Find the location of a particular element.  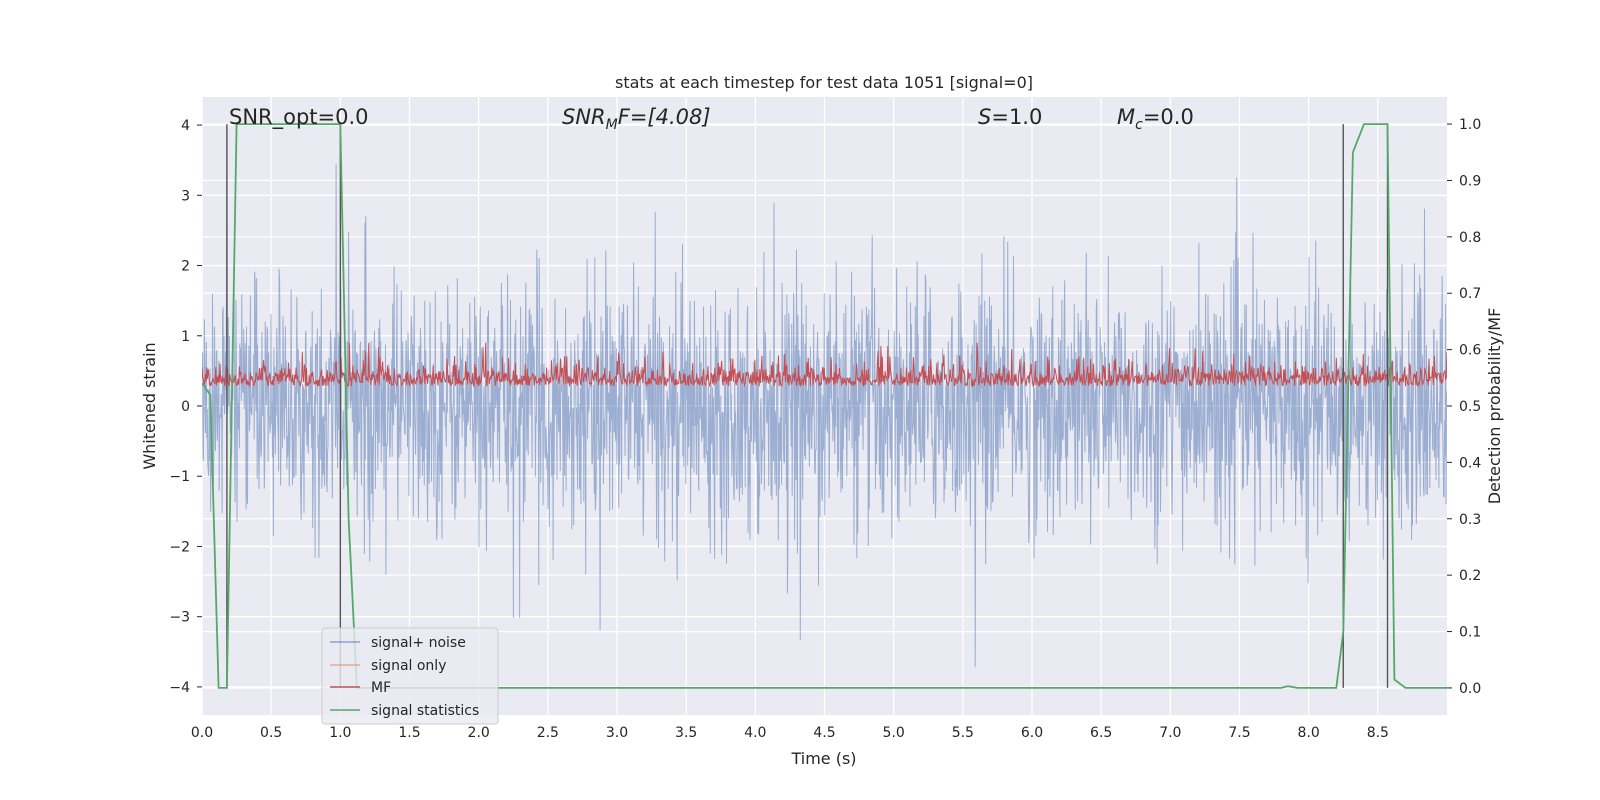

y-tick-label: −4 is located at coordinates (179, 688).